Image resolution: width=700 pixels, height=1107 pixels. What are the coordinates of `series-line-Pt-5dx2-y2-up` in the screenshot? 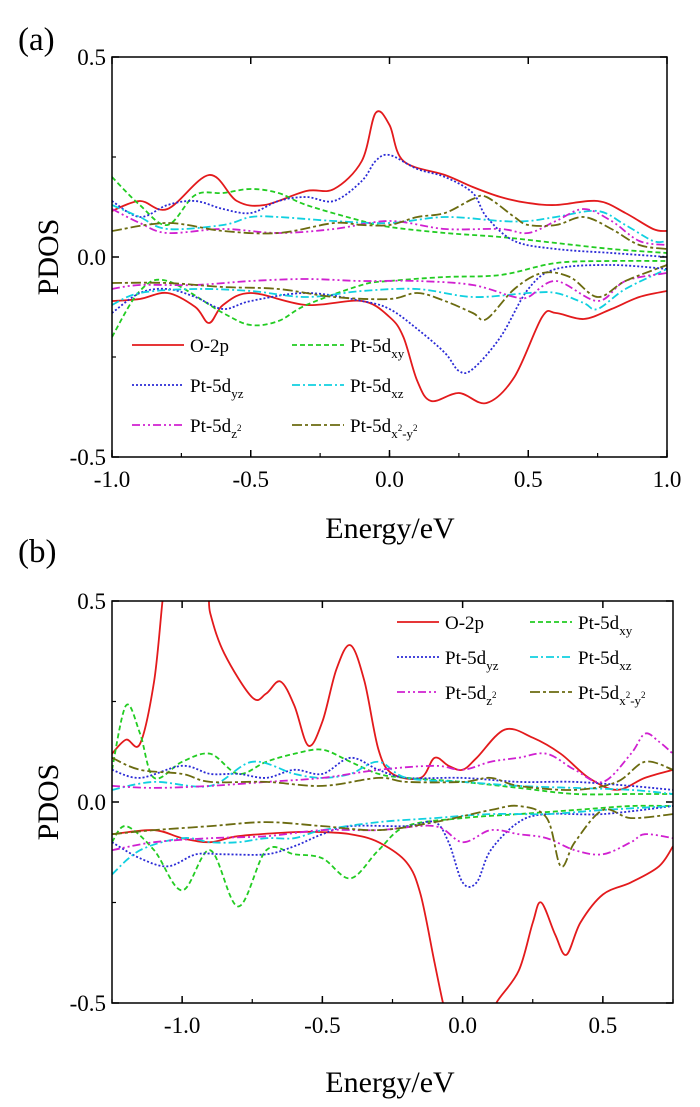 It's located at (392, 773).